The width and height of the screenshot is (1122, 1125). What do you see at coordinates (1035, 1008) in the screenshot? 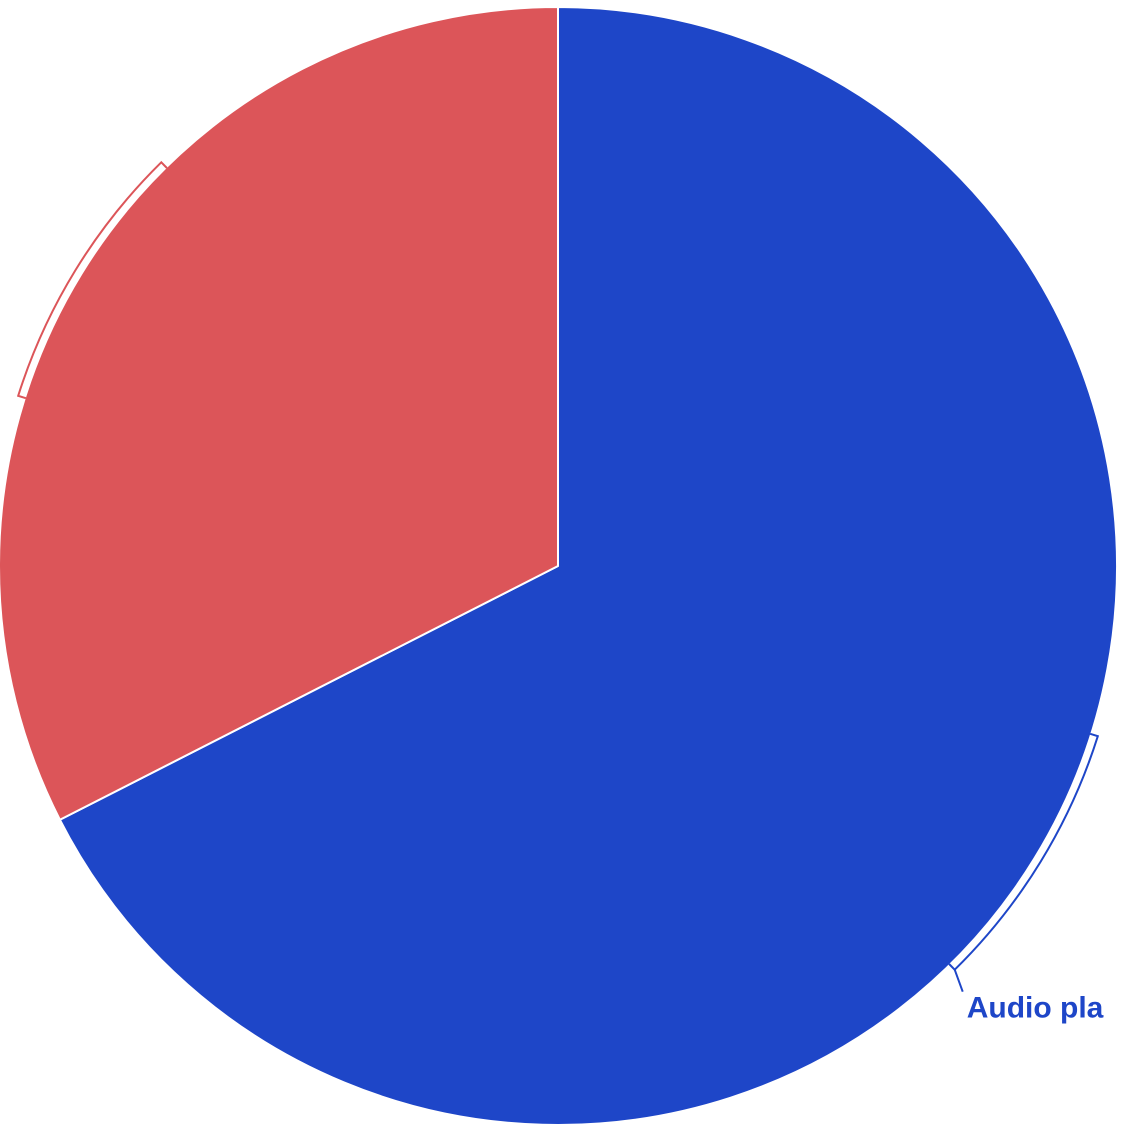
I see `slice-label-1: Audio pla` at bounding box center [1035, 1008].